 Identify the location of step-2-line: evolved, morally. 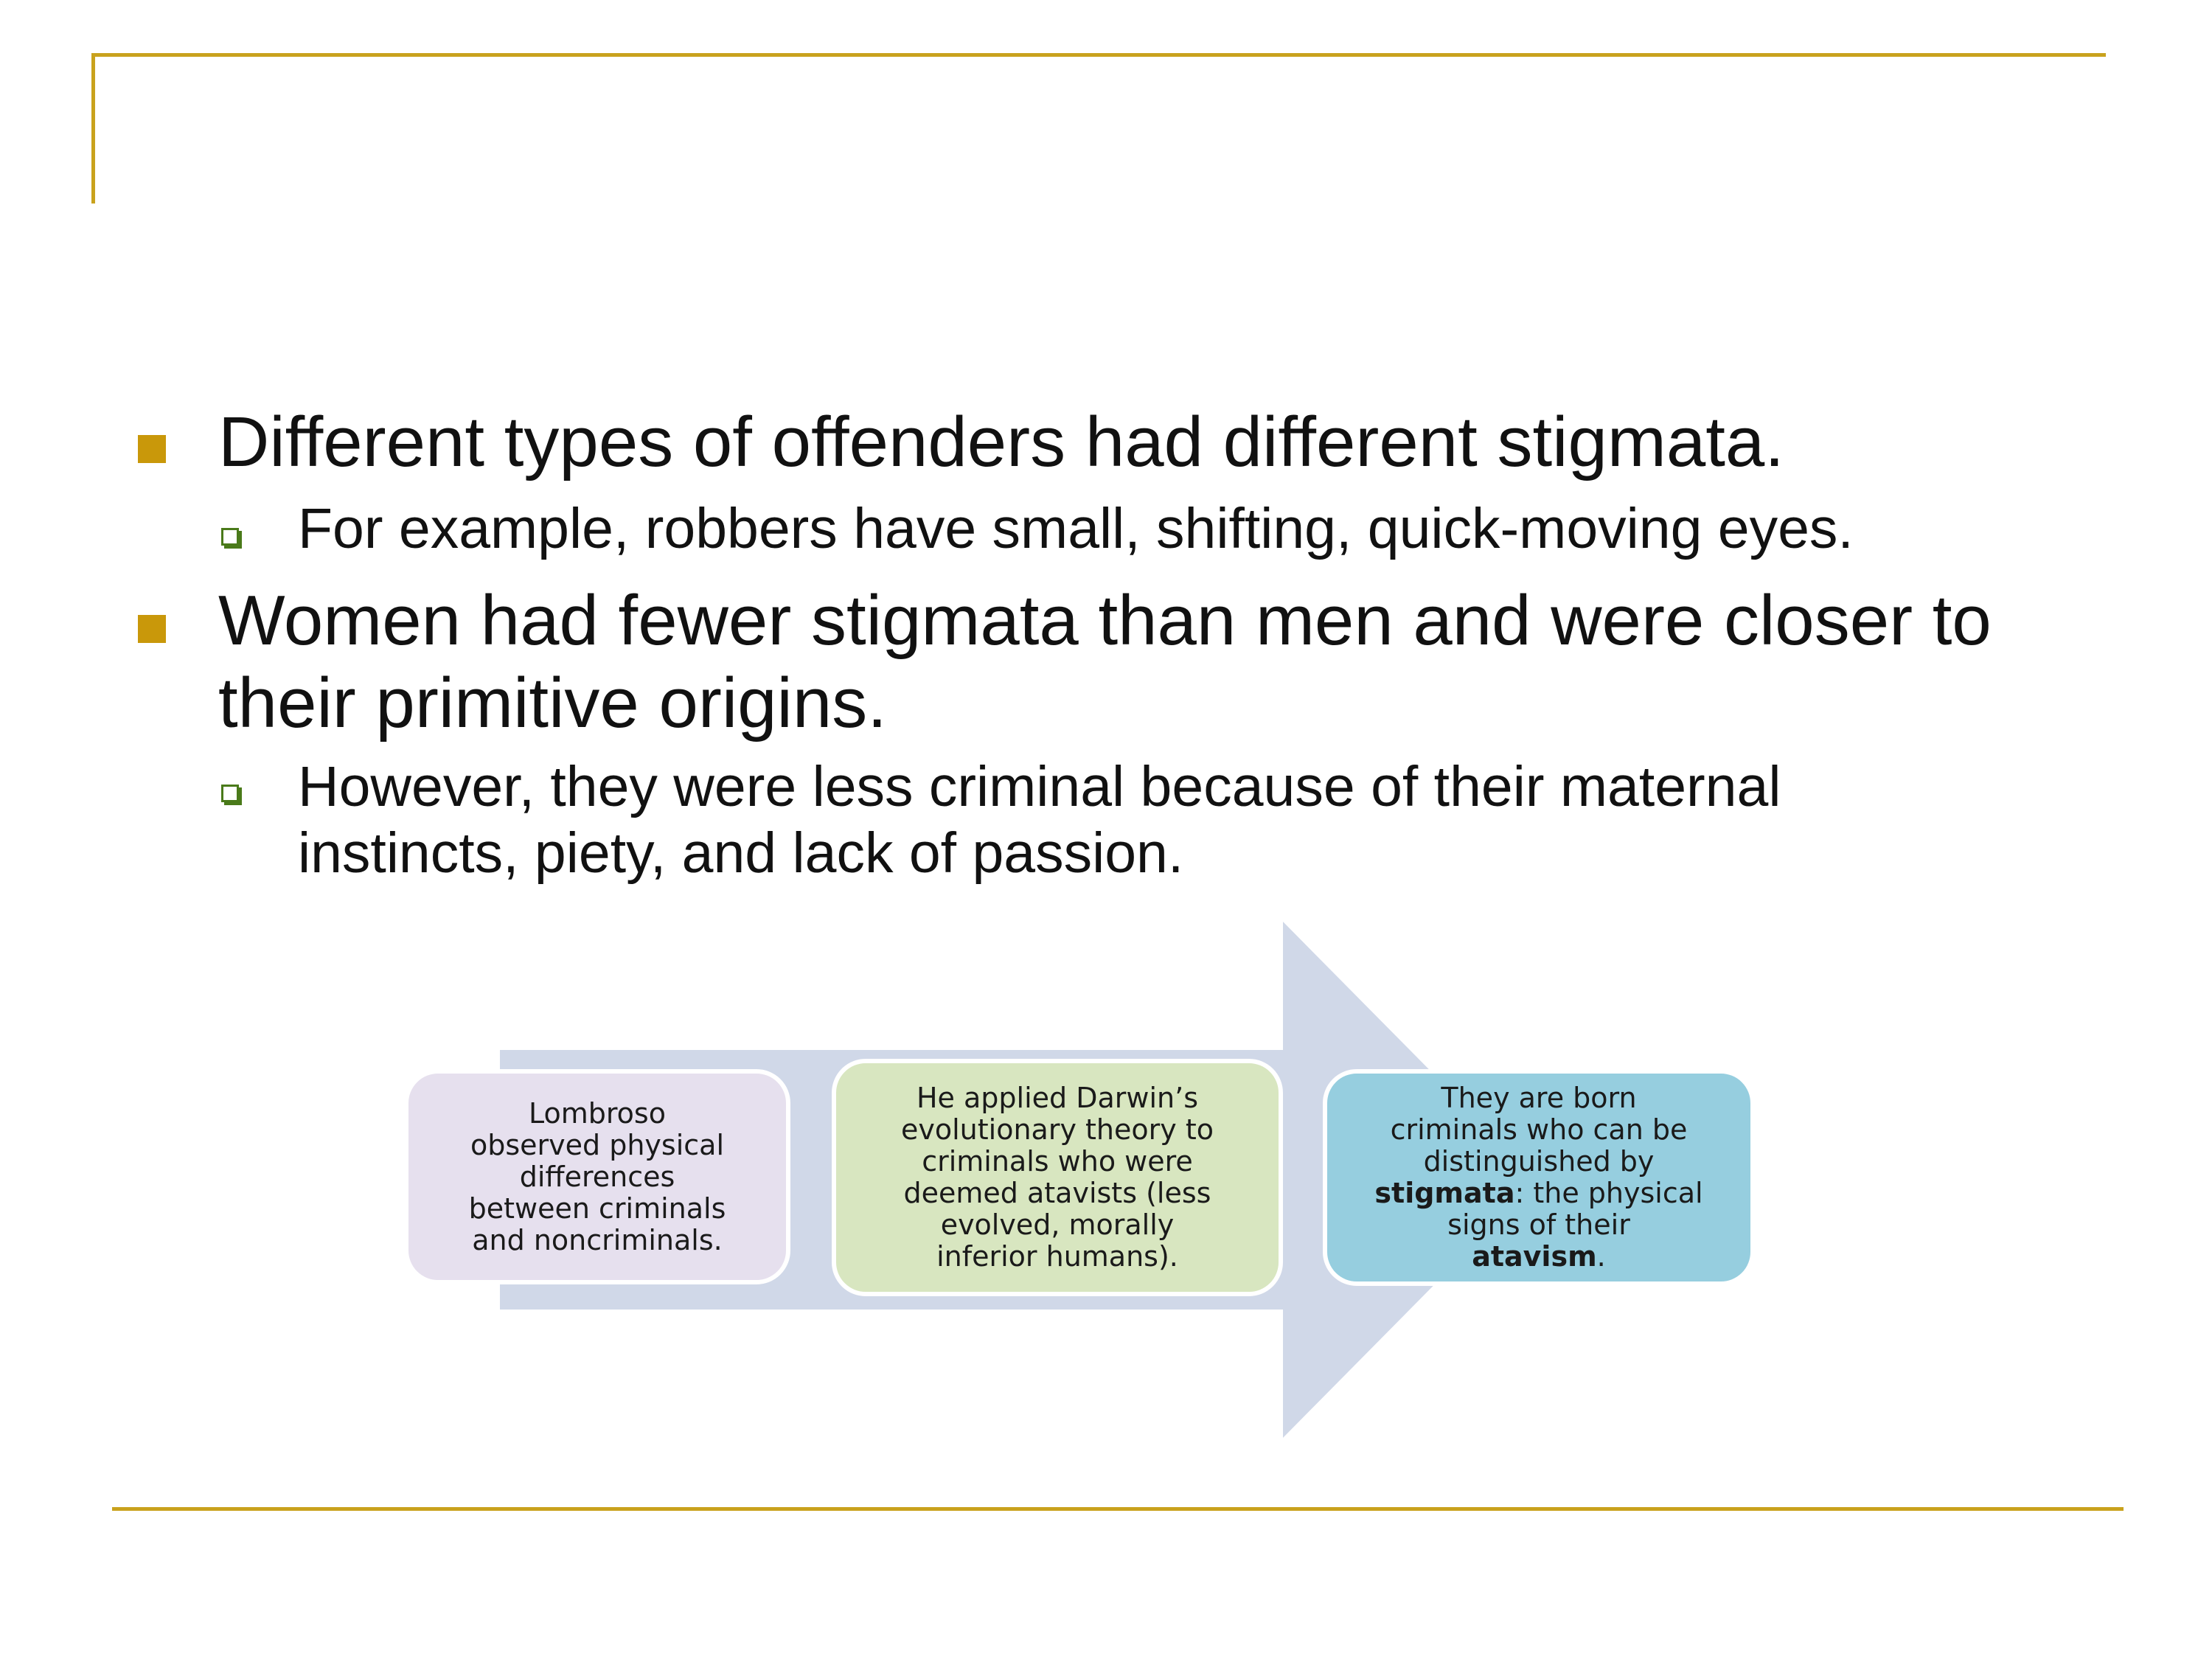
(1057, 1224).